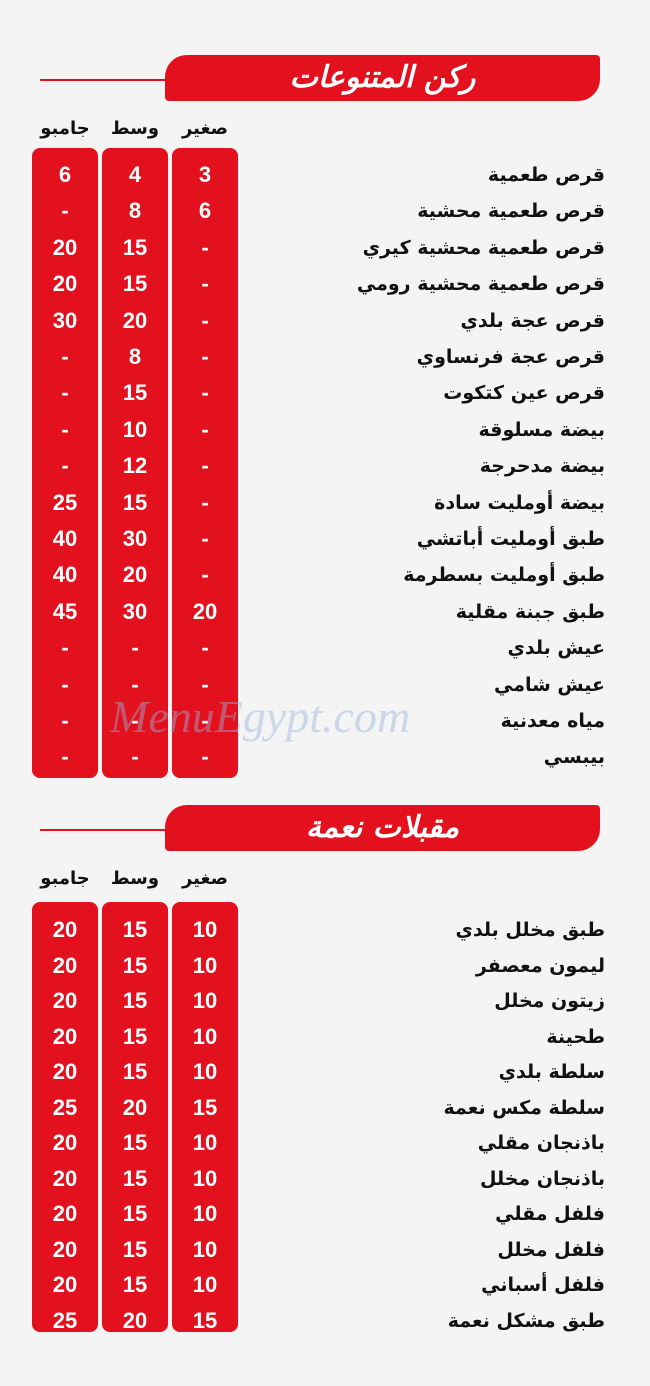 The width and height of the screenshot is (650, 1386). Describe the element at coordinates (510, 357) in the screenshot. I see `item-name: قرص عجة فرنساوي` at that location.